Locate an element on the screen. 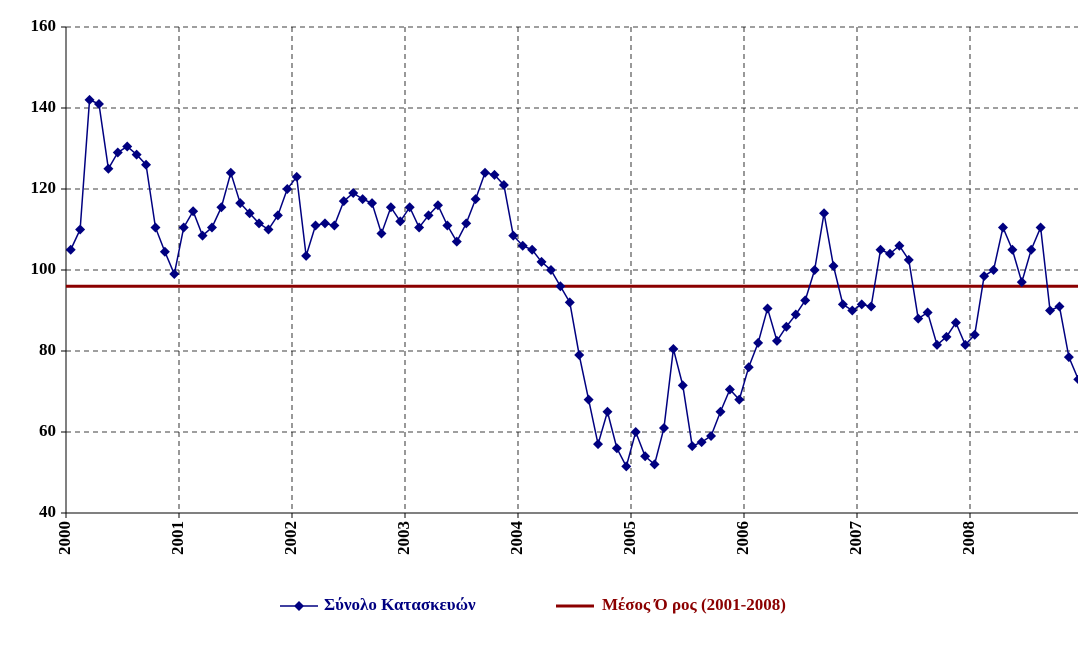 This screenshot has height=646, width=1078. legend-label: Μέσος Ό ρος (2001-2008) is located at coordinates (694, 604).